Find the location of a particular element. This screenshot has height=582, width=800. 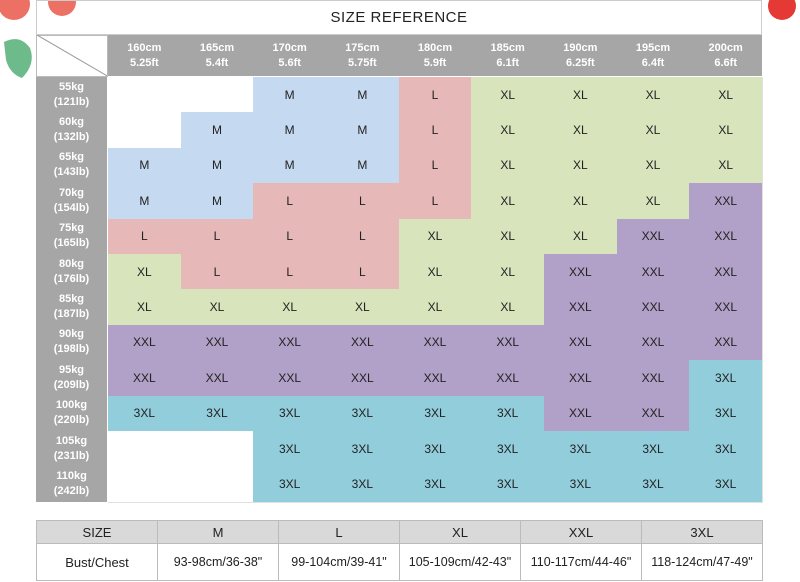

decor-circle is located at coordinates (62, 8).